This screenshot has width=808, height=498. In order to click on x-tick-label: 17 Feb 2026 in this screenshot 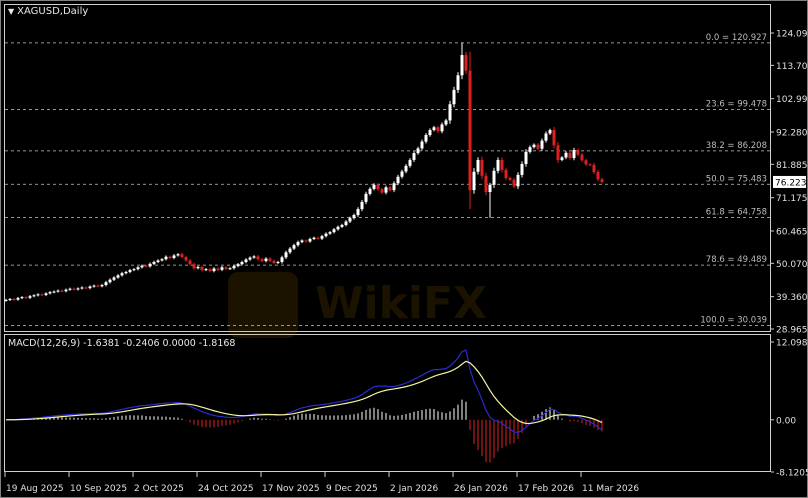, I will do `click(546, 489)`.